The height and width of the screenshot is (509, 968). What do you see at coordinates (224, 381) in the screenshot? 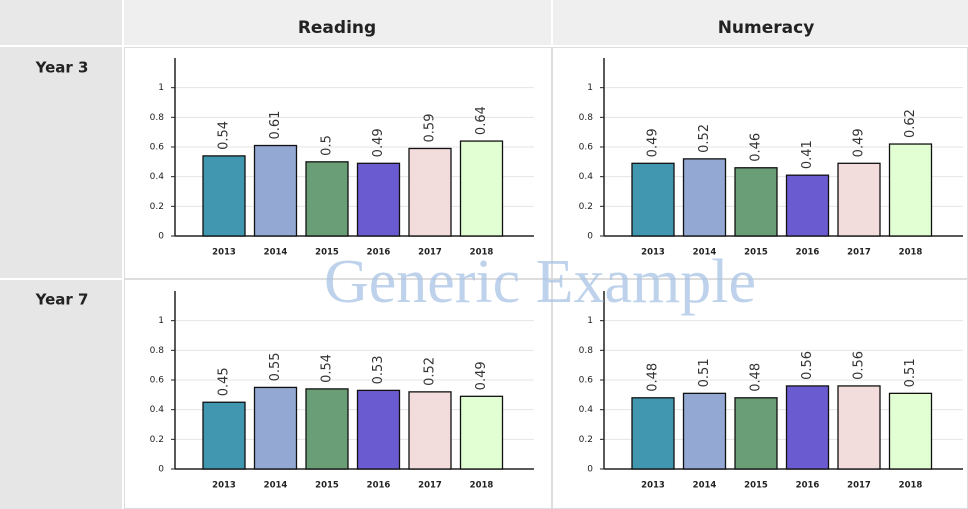
I see `value-label: 0.45` at bounding box center [224, 381].